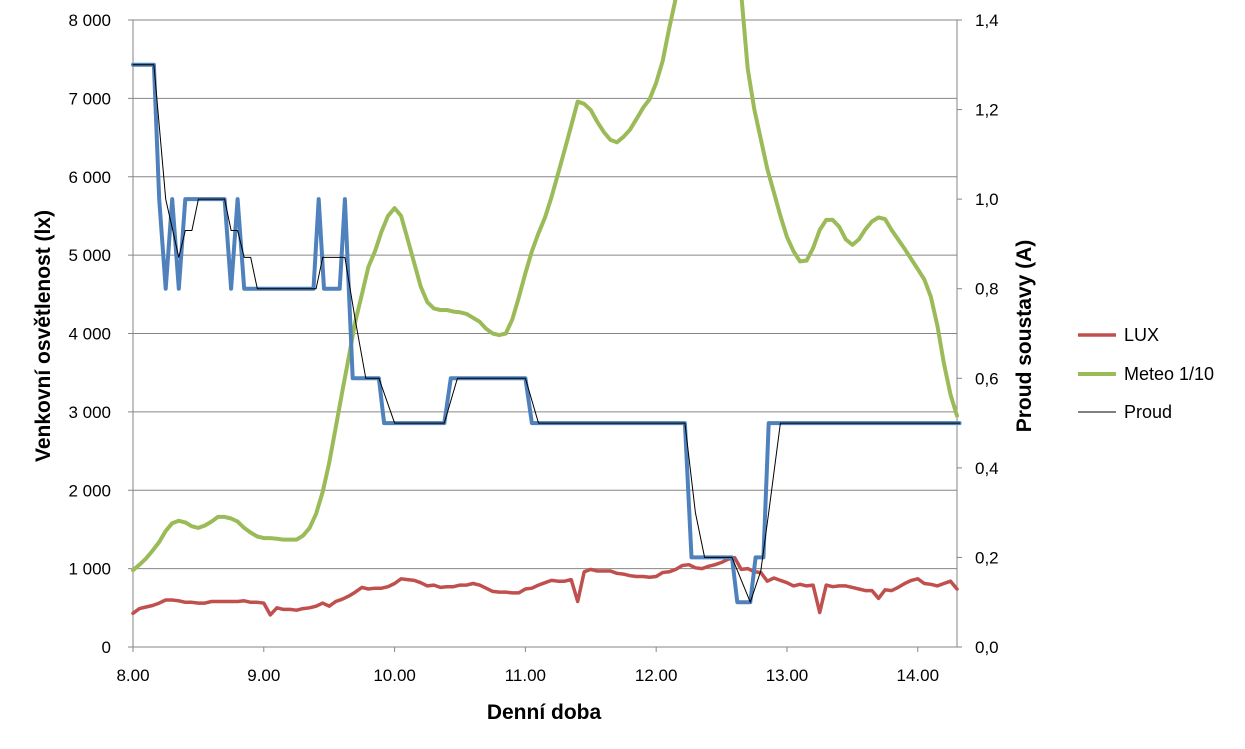 The height and width of the screenshot is (749, 1245). I want to click on y-left-tick-label-7: 7 000, so click(89, 98).